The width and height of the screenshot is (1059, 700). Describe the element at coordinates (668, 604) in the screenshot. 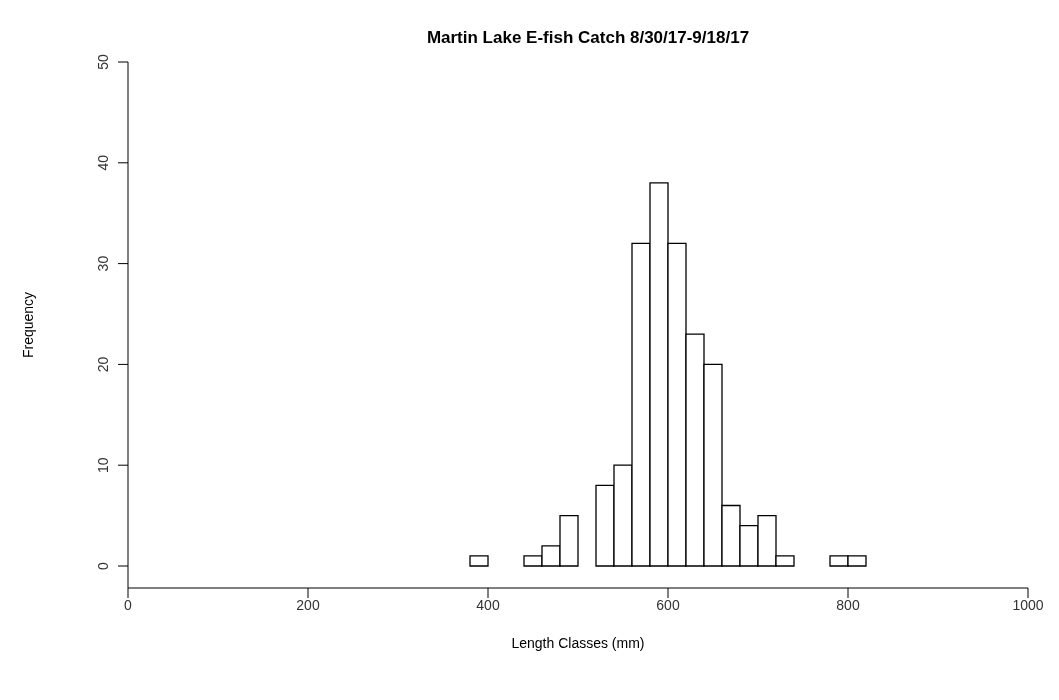

I see `x-tick-label: 600` at that location.